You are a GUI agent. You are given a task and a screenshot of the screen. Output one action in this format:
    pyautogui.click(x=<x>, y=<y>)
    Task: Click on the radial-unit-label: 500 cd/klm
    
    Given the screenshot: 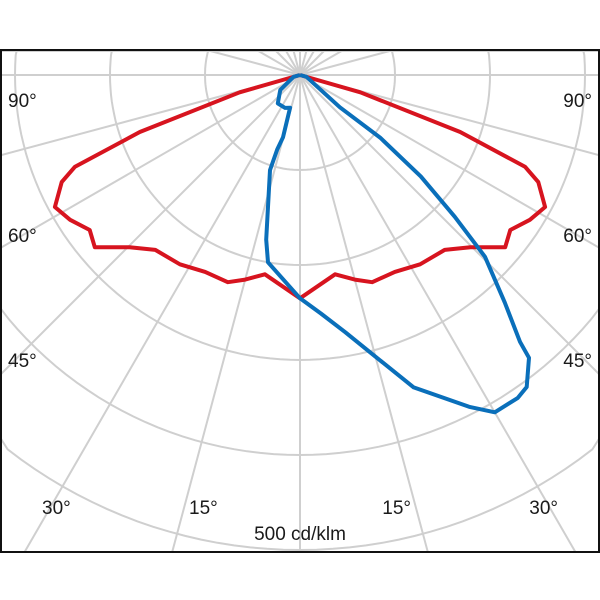 What is the action you would take?
    pyautogui.click(x=300, y=534)
    